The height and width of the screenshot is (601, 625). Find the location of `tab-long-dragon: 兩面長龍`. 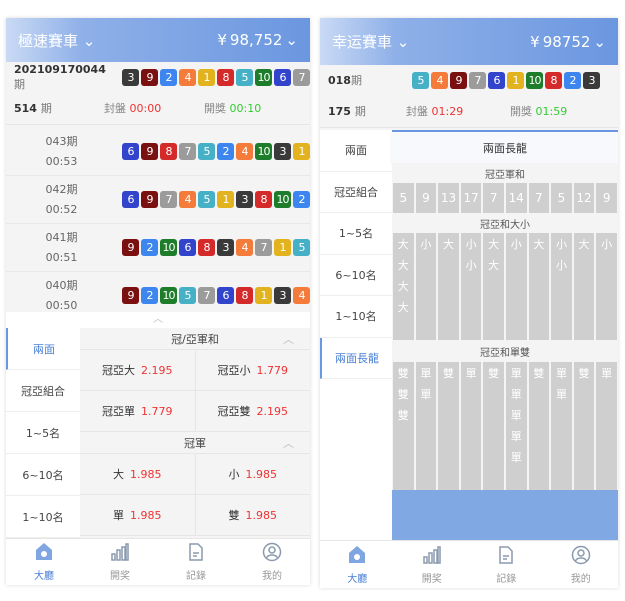

tab-long-dragon: 兩面長龍 is located at coordinates (505, 146).